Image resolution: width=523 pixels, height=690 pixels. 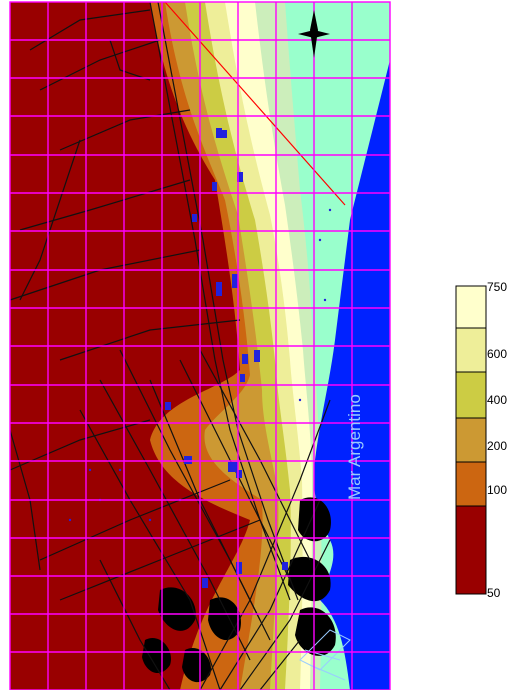 I want to click on diagonal-line, so click(x=255, y=103).